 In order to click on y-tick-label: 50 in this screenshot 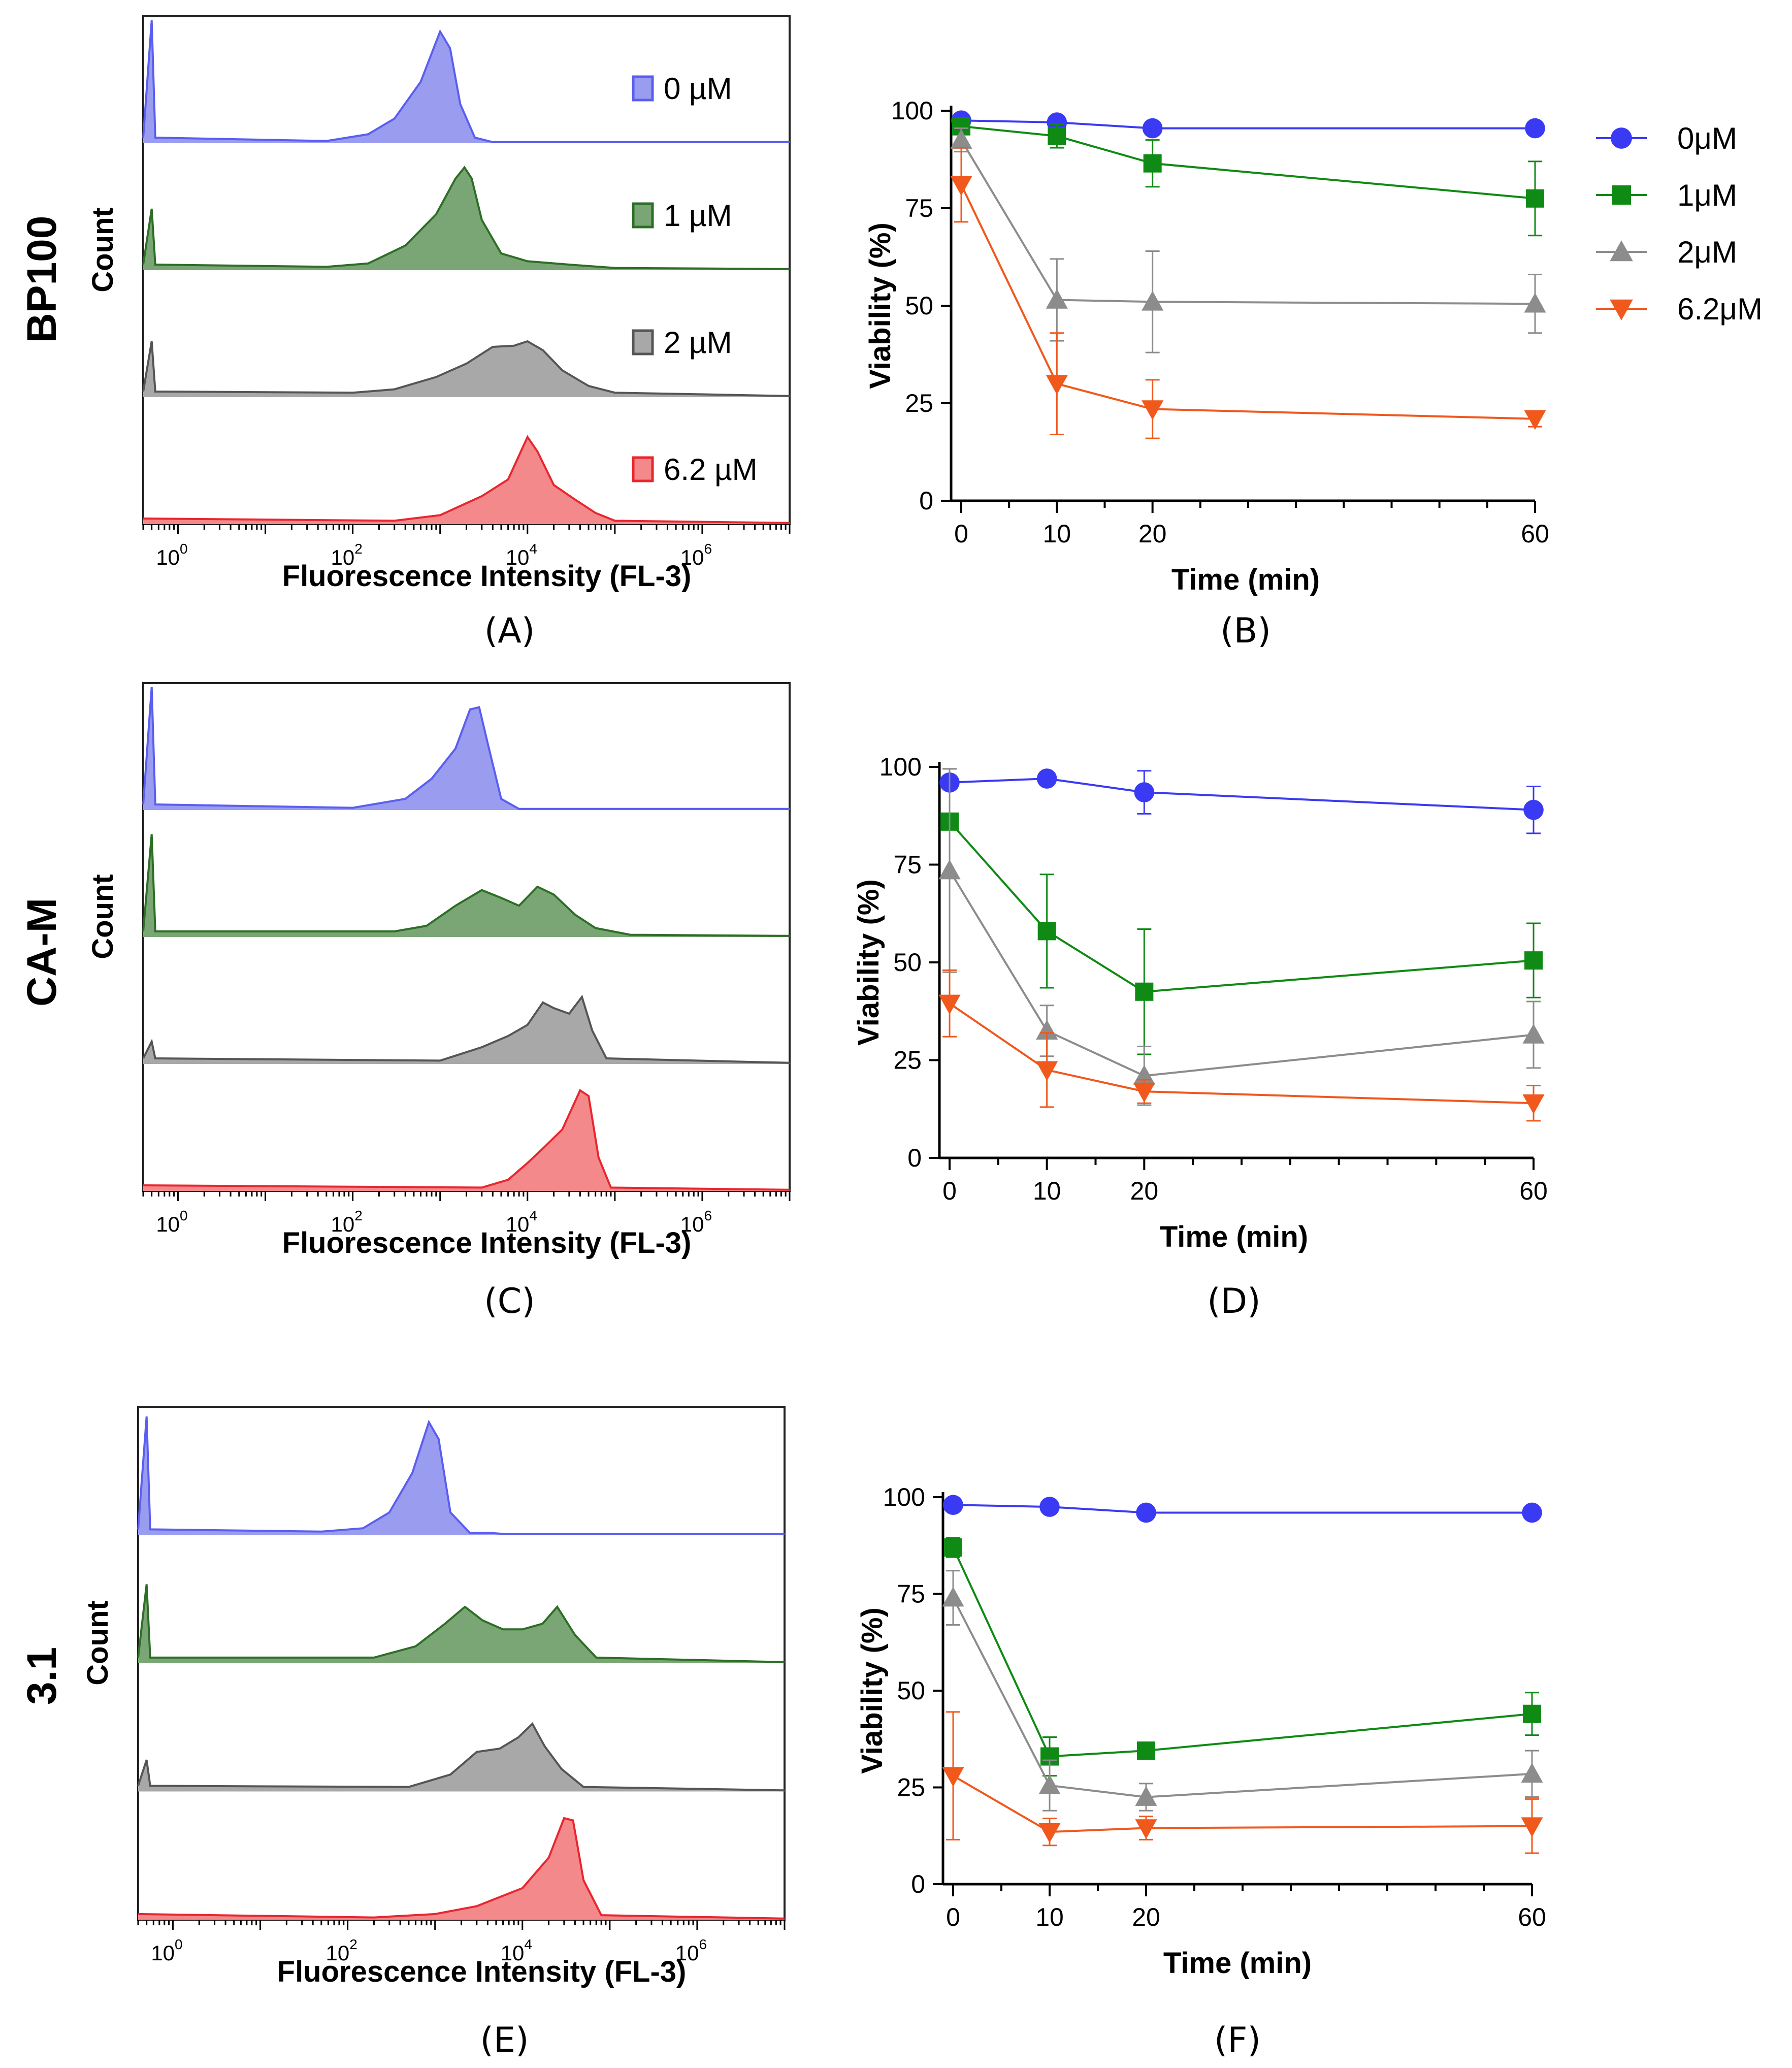, I will do `click(908, 963)`.